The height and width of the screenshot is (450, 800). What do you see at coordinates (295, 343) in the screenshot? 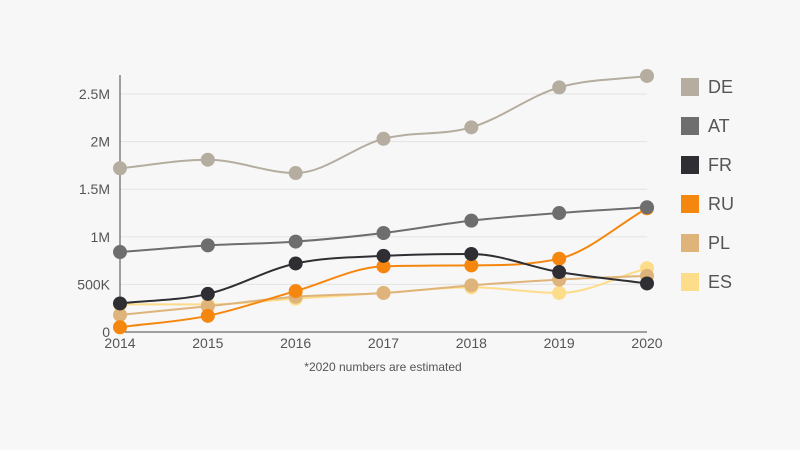
I see `x-tick-label: 2016` at bounding box center [295, 343].